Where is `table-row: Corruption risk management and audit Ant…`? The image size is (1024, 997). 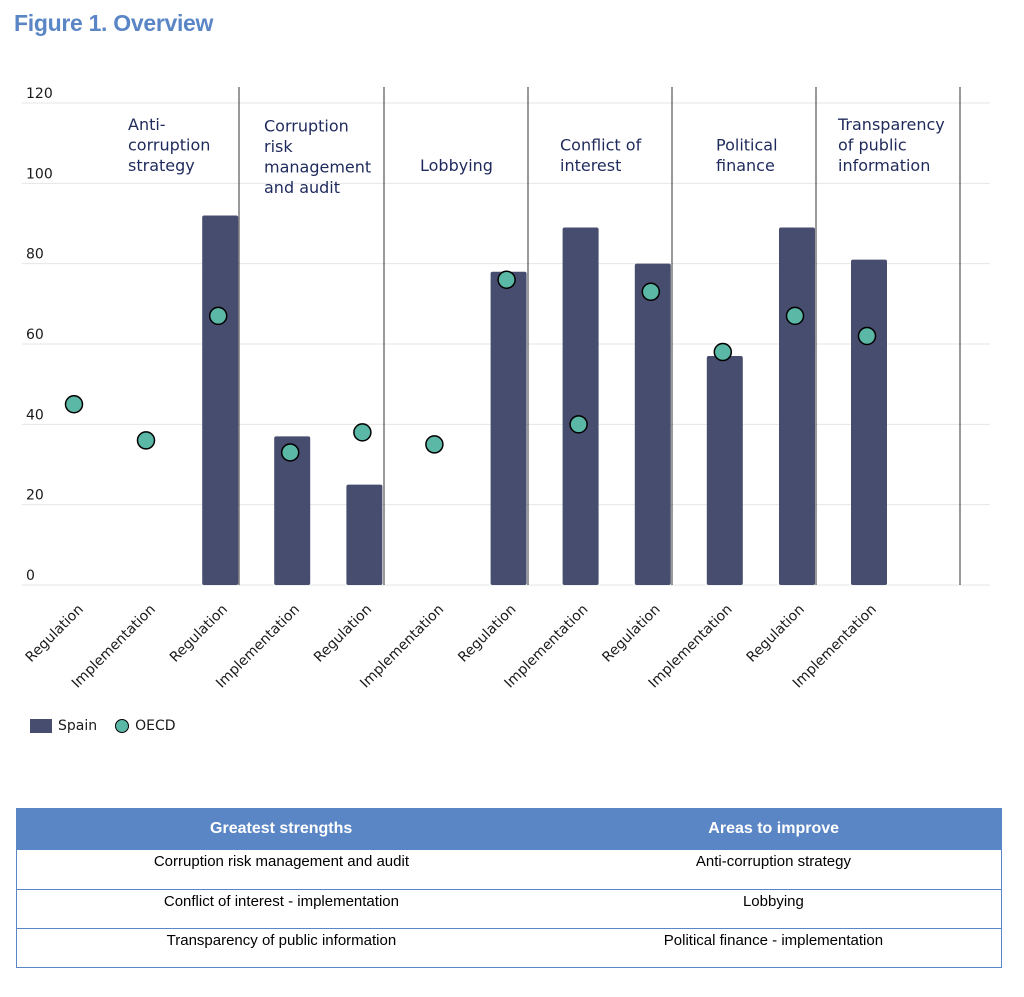
table-row: Corruption risk management and audit Ant… is located at coordinates (508, 870).